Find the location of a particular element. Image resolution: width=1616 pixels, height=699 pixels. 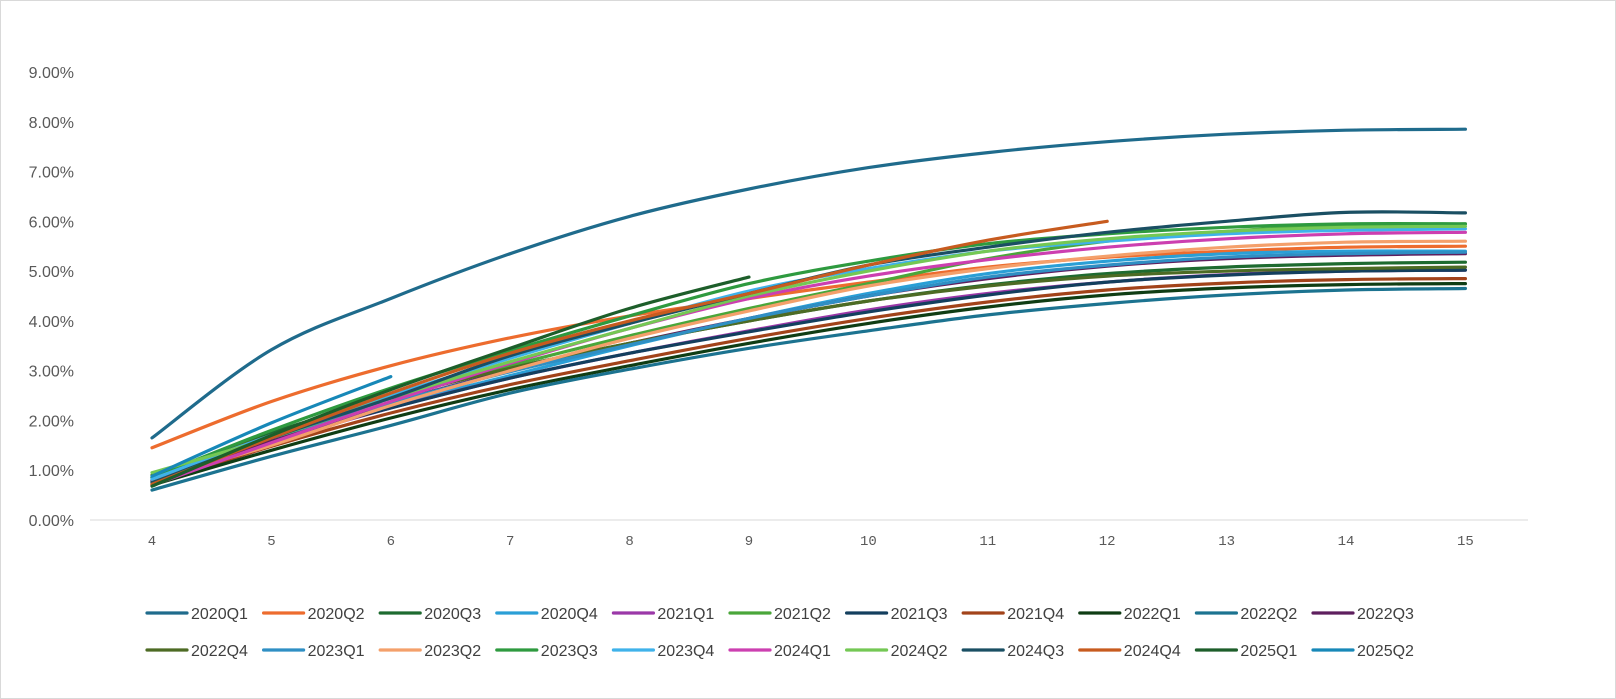

legend-item-2023Q4: 2023Q4 is located at coordinates (662, 651).